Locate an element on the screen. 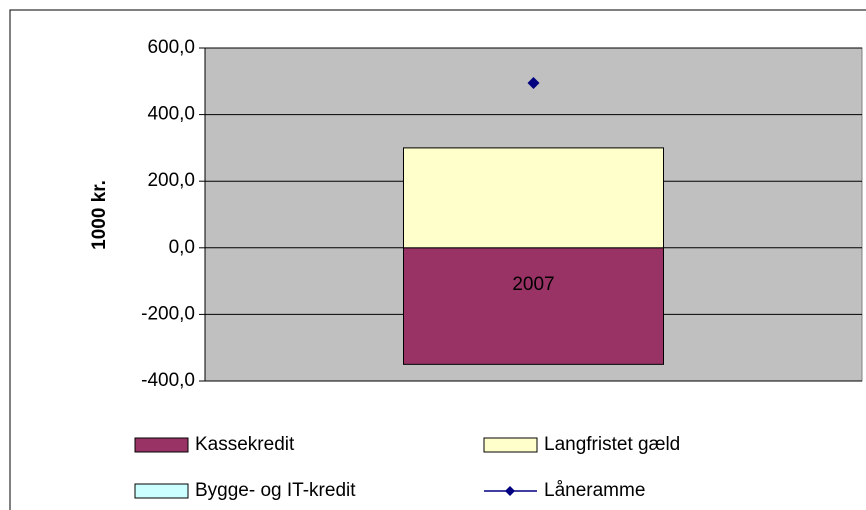  y-tick-label: 200,0 is located at coordinates (171, 180).